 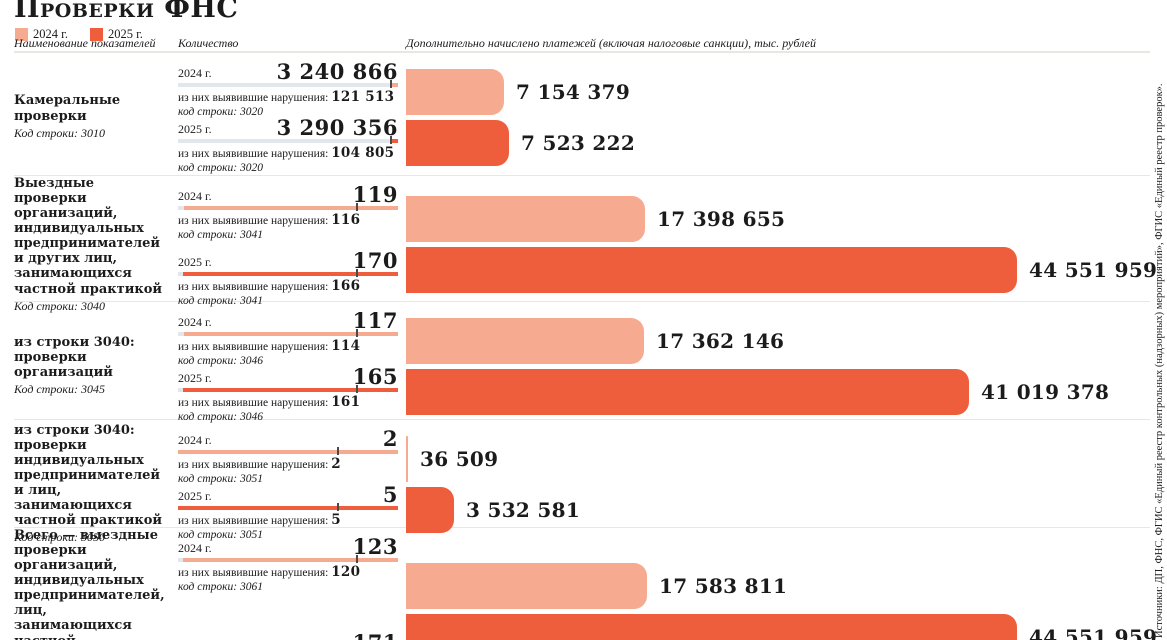 I want to click on count-value: 2, so click(x=390, y=438).